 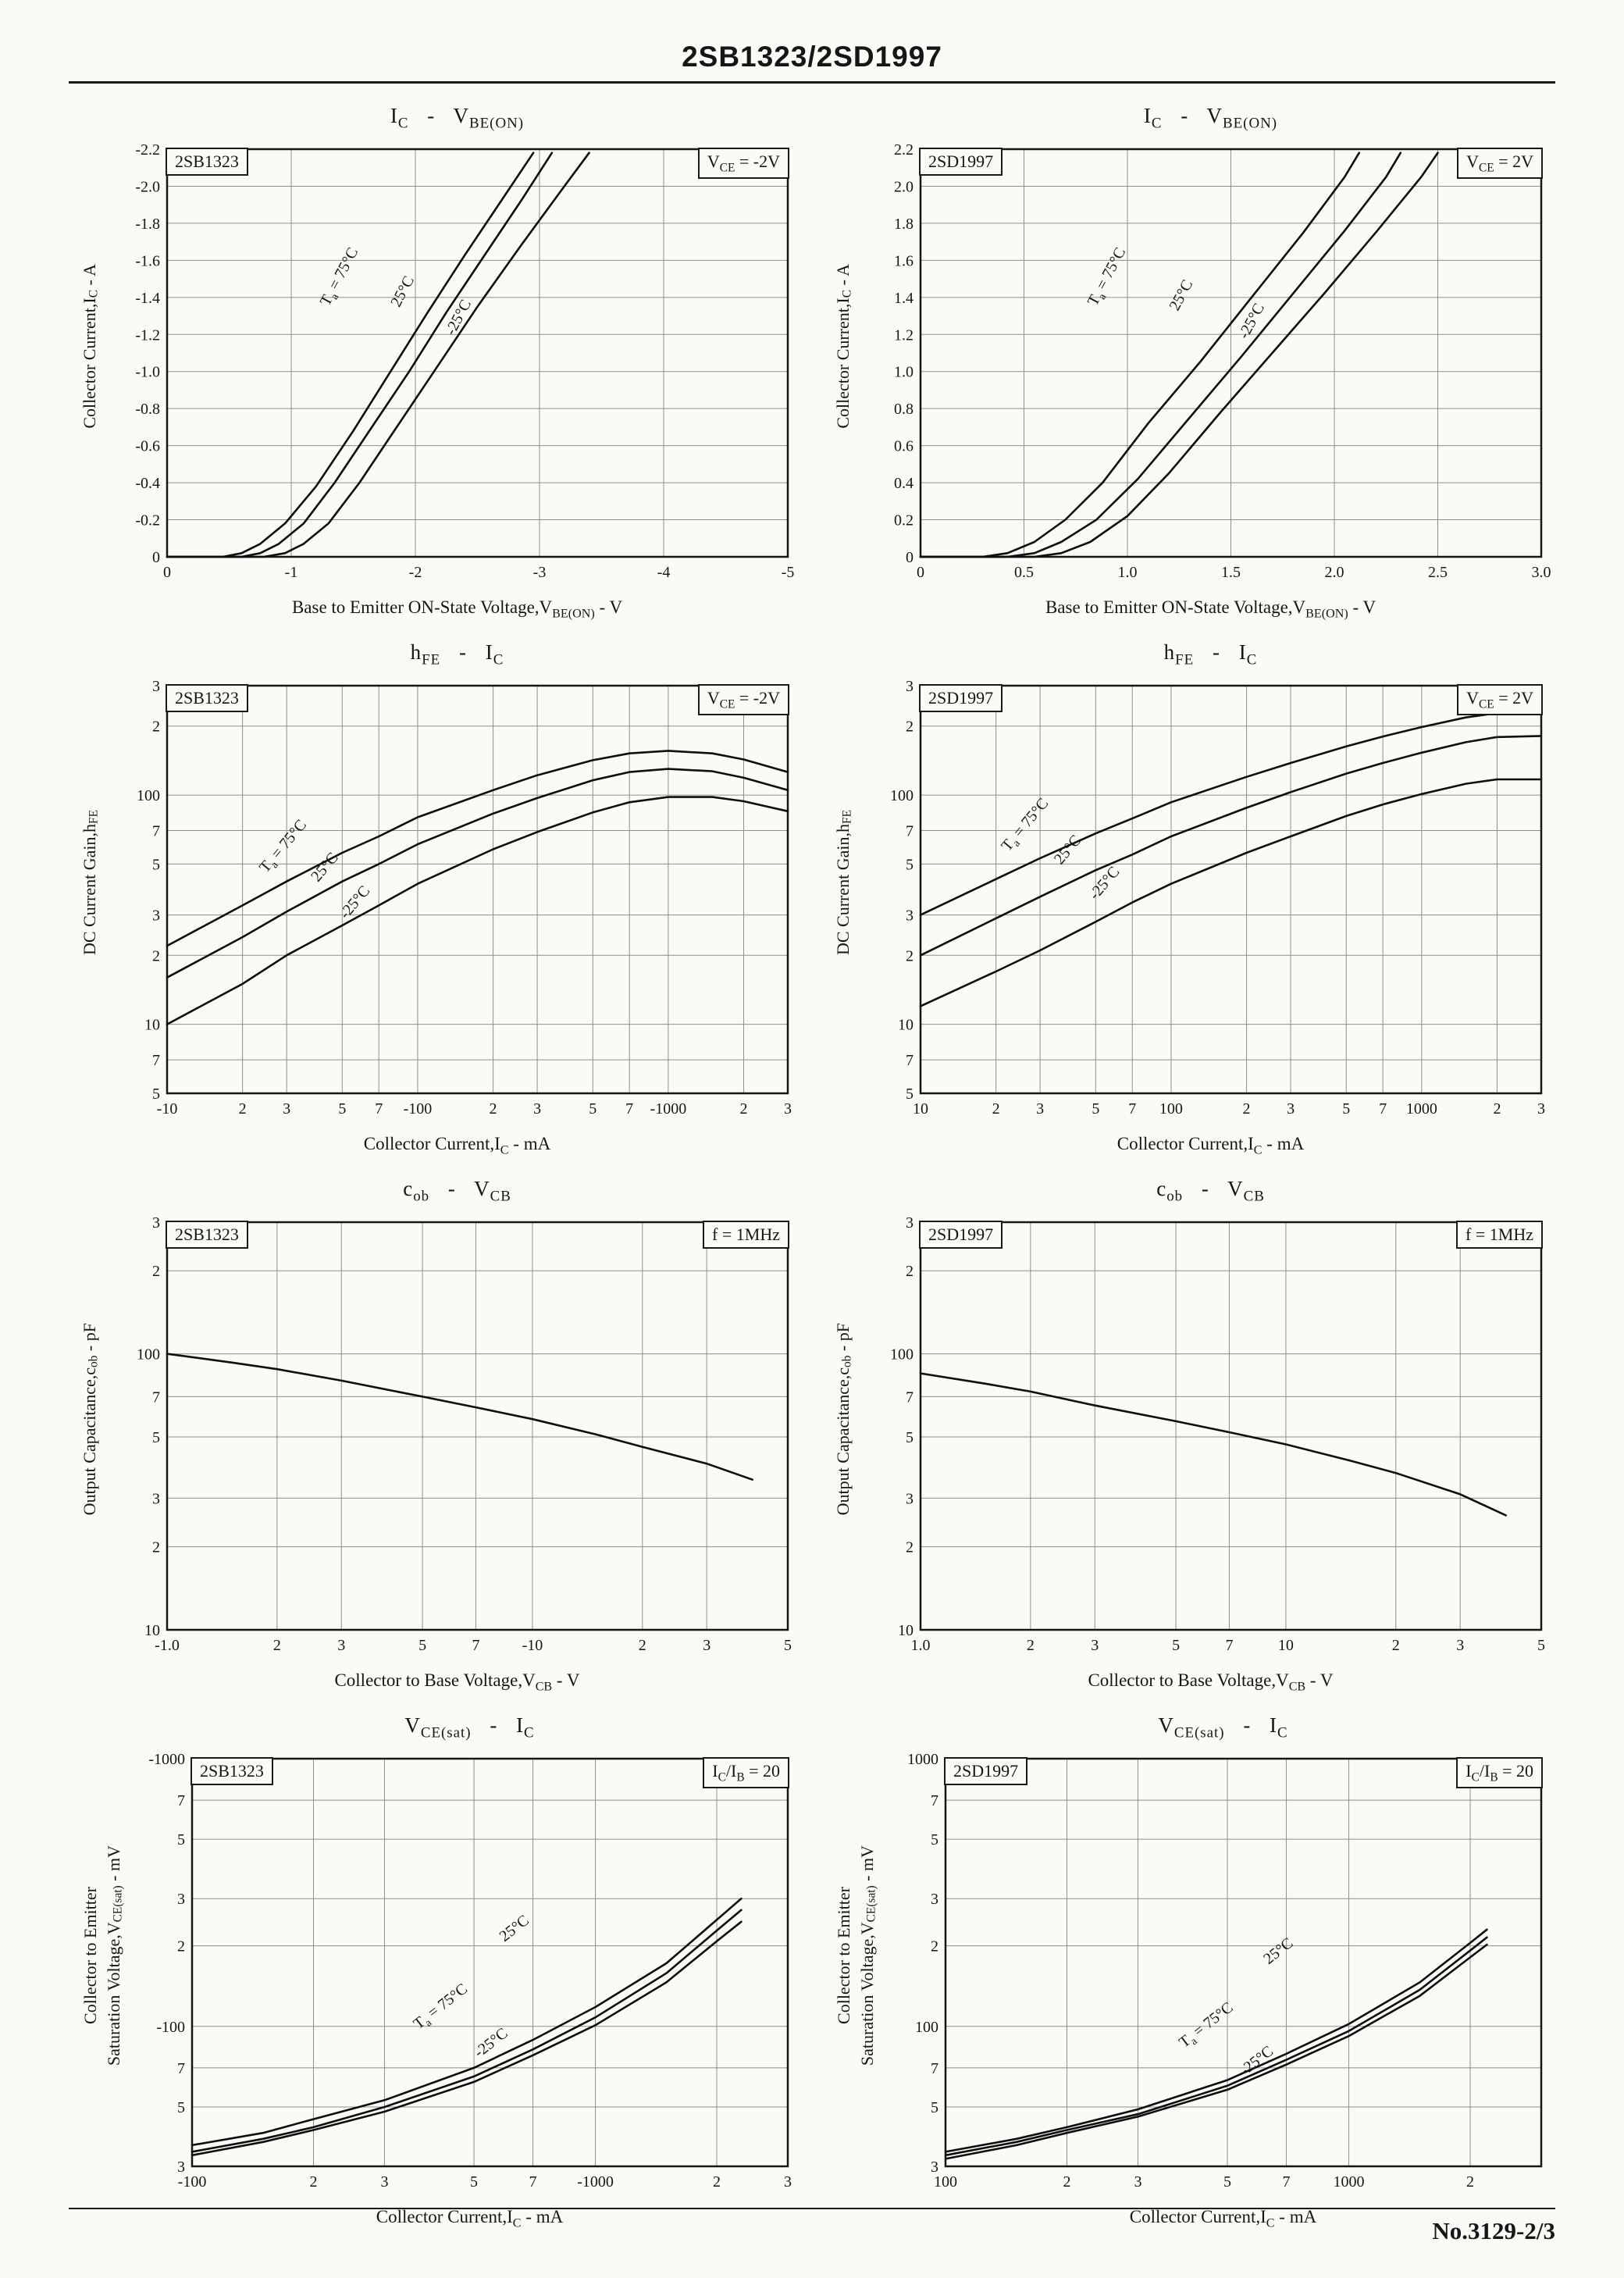 What do you see at coordinates (664, 572) in the screenshot?
I see `x-tick-label: -4` at bounding box center [664, 572].